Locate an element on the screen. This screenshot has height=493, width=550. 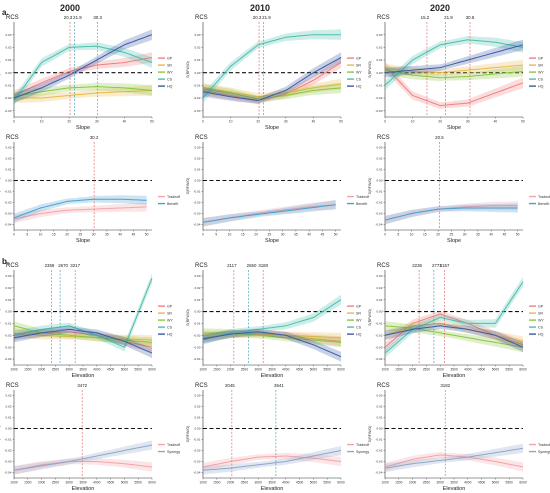
year-title-2010: 2010 is located at coordinates (260, 8).